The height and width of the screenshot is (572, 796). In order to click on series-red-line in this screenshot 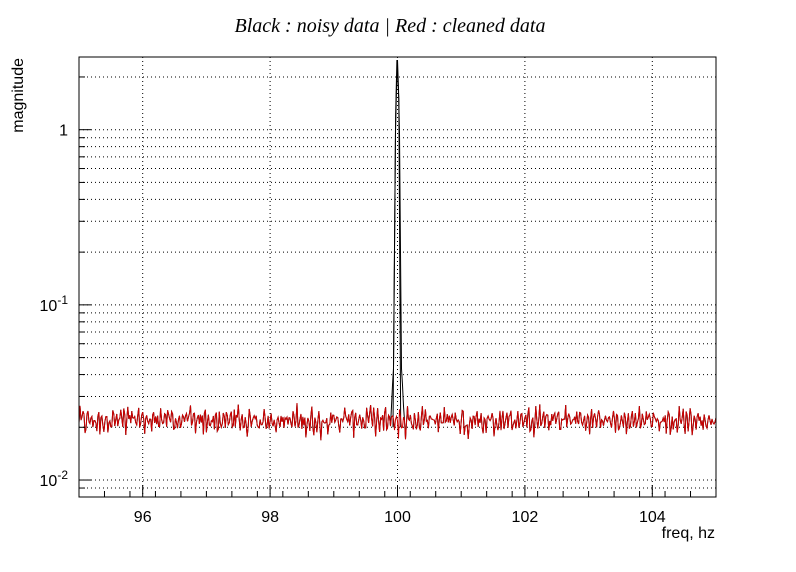, I will do `click(397, 421)`.